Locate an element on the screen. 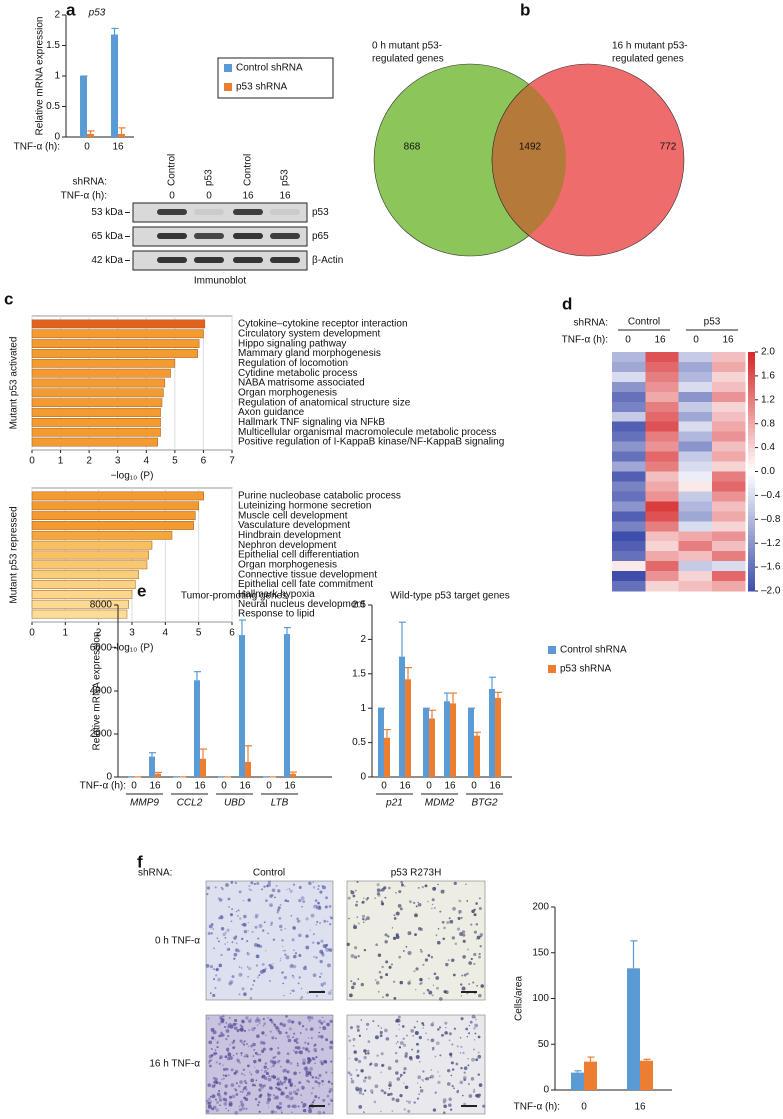 The width and height of the screenshot is (783, 1119). heatmap-group: p53 is located at coordinates (712, 322).